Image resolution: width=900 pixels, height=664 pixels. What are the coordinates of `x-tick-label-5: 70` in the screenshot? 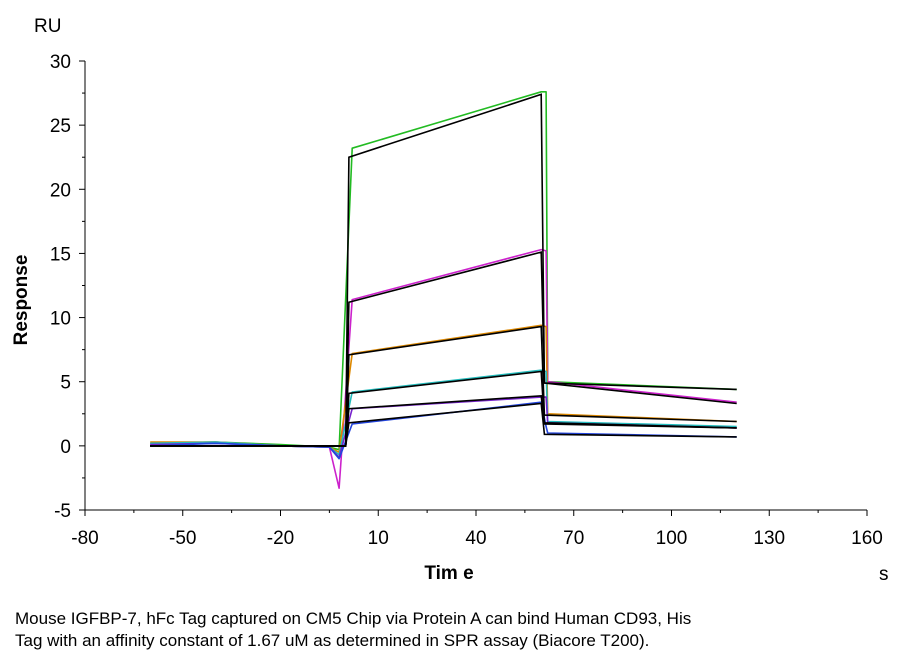 It's located at (573, 538).